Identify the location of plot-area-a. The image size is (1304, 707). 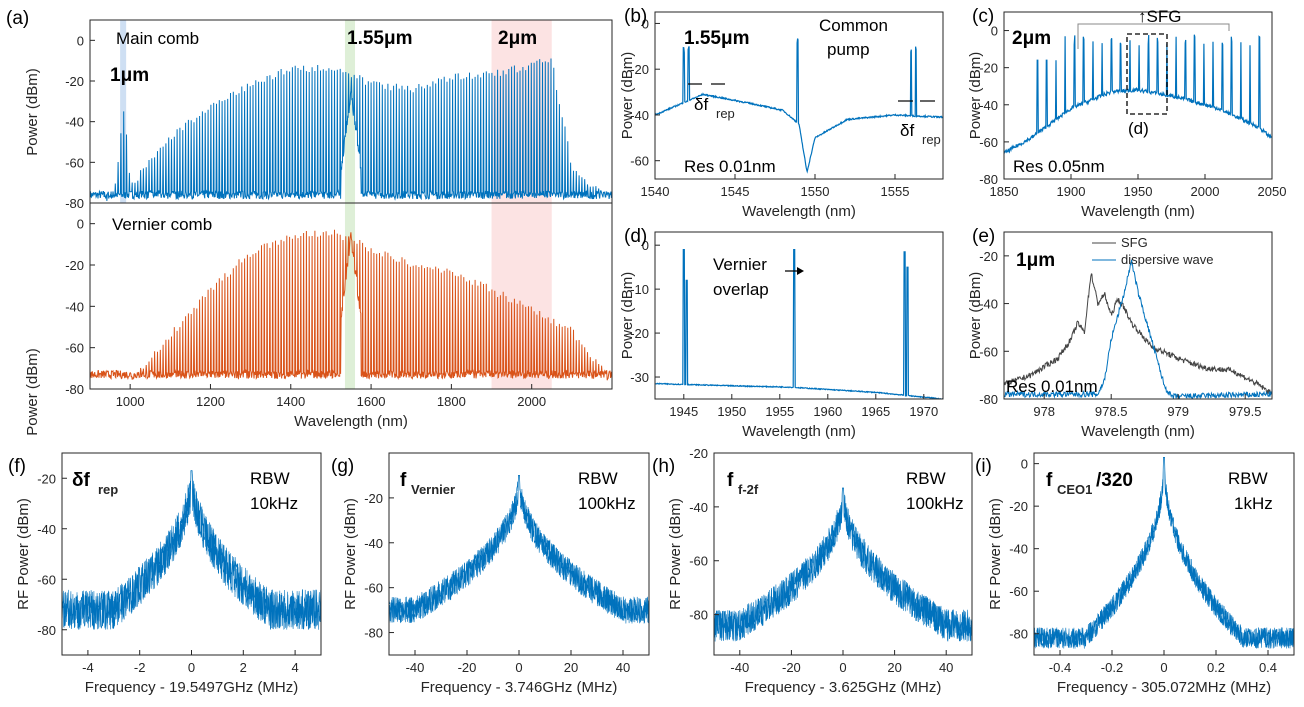
(351, 111).